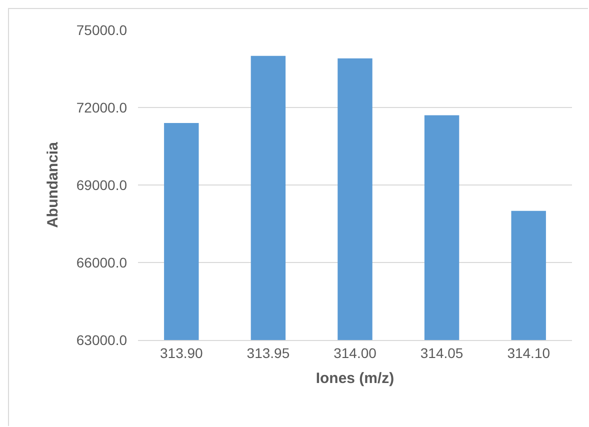 The image size is (589, 427). Describe the element at coordinates (355, 378) in the screenshot. I see `x-axis-title: Iones (m/z)` at that location.